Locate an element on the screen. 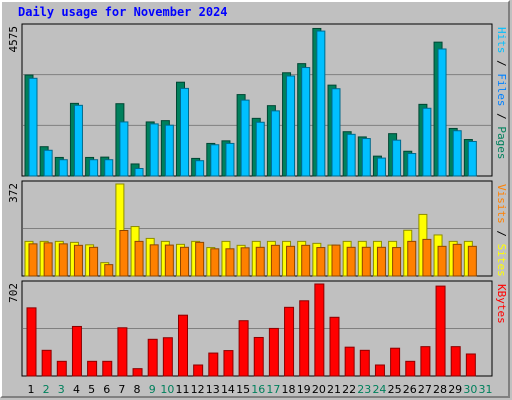  x-tick-label-27: 27 is located at coordinates (425, 389).